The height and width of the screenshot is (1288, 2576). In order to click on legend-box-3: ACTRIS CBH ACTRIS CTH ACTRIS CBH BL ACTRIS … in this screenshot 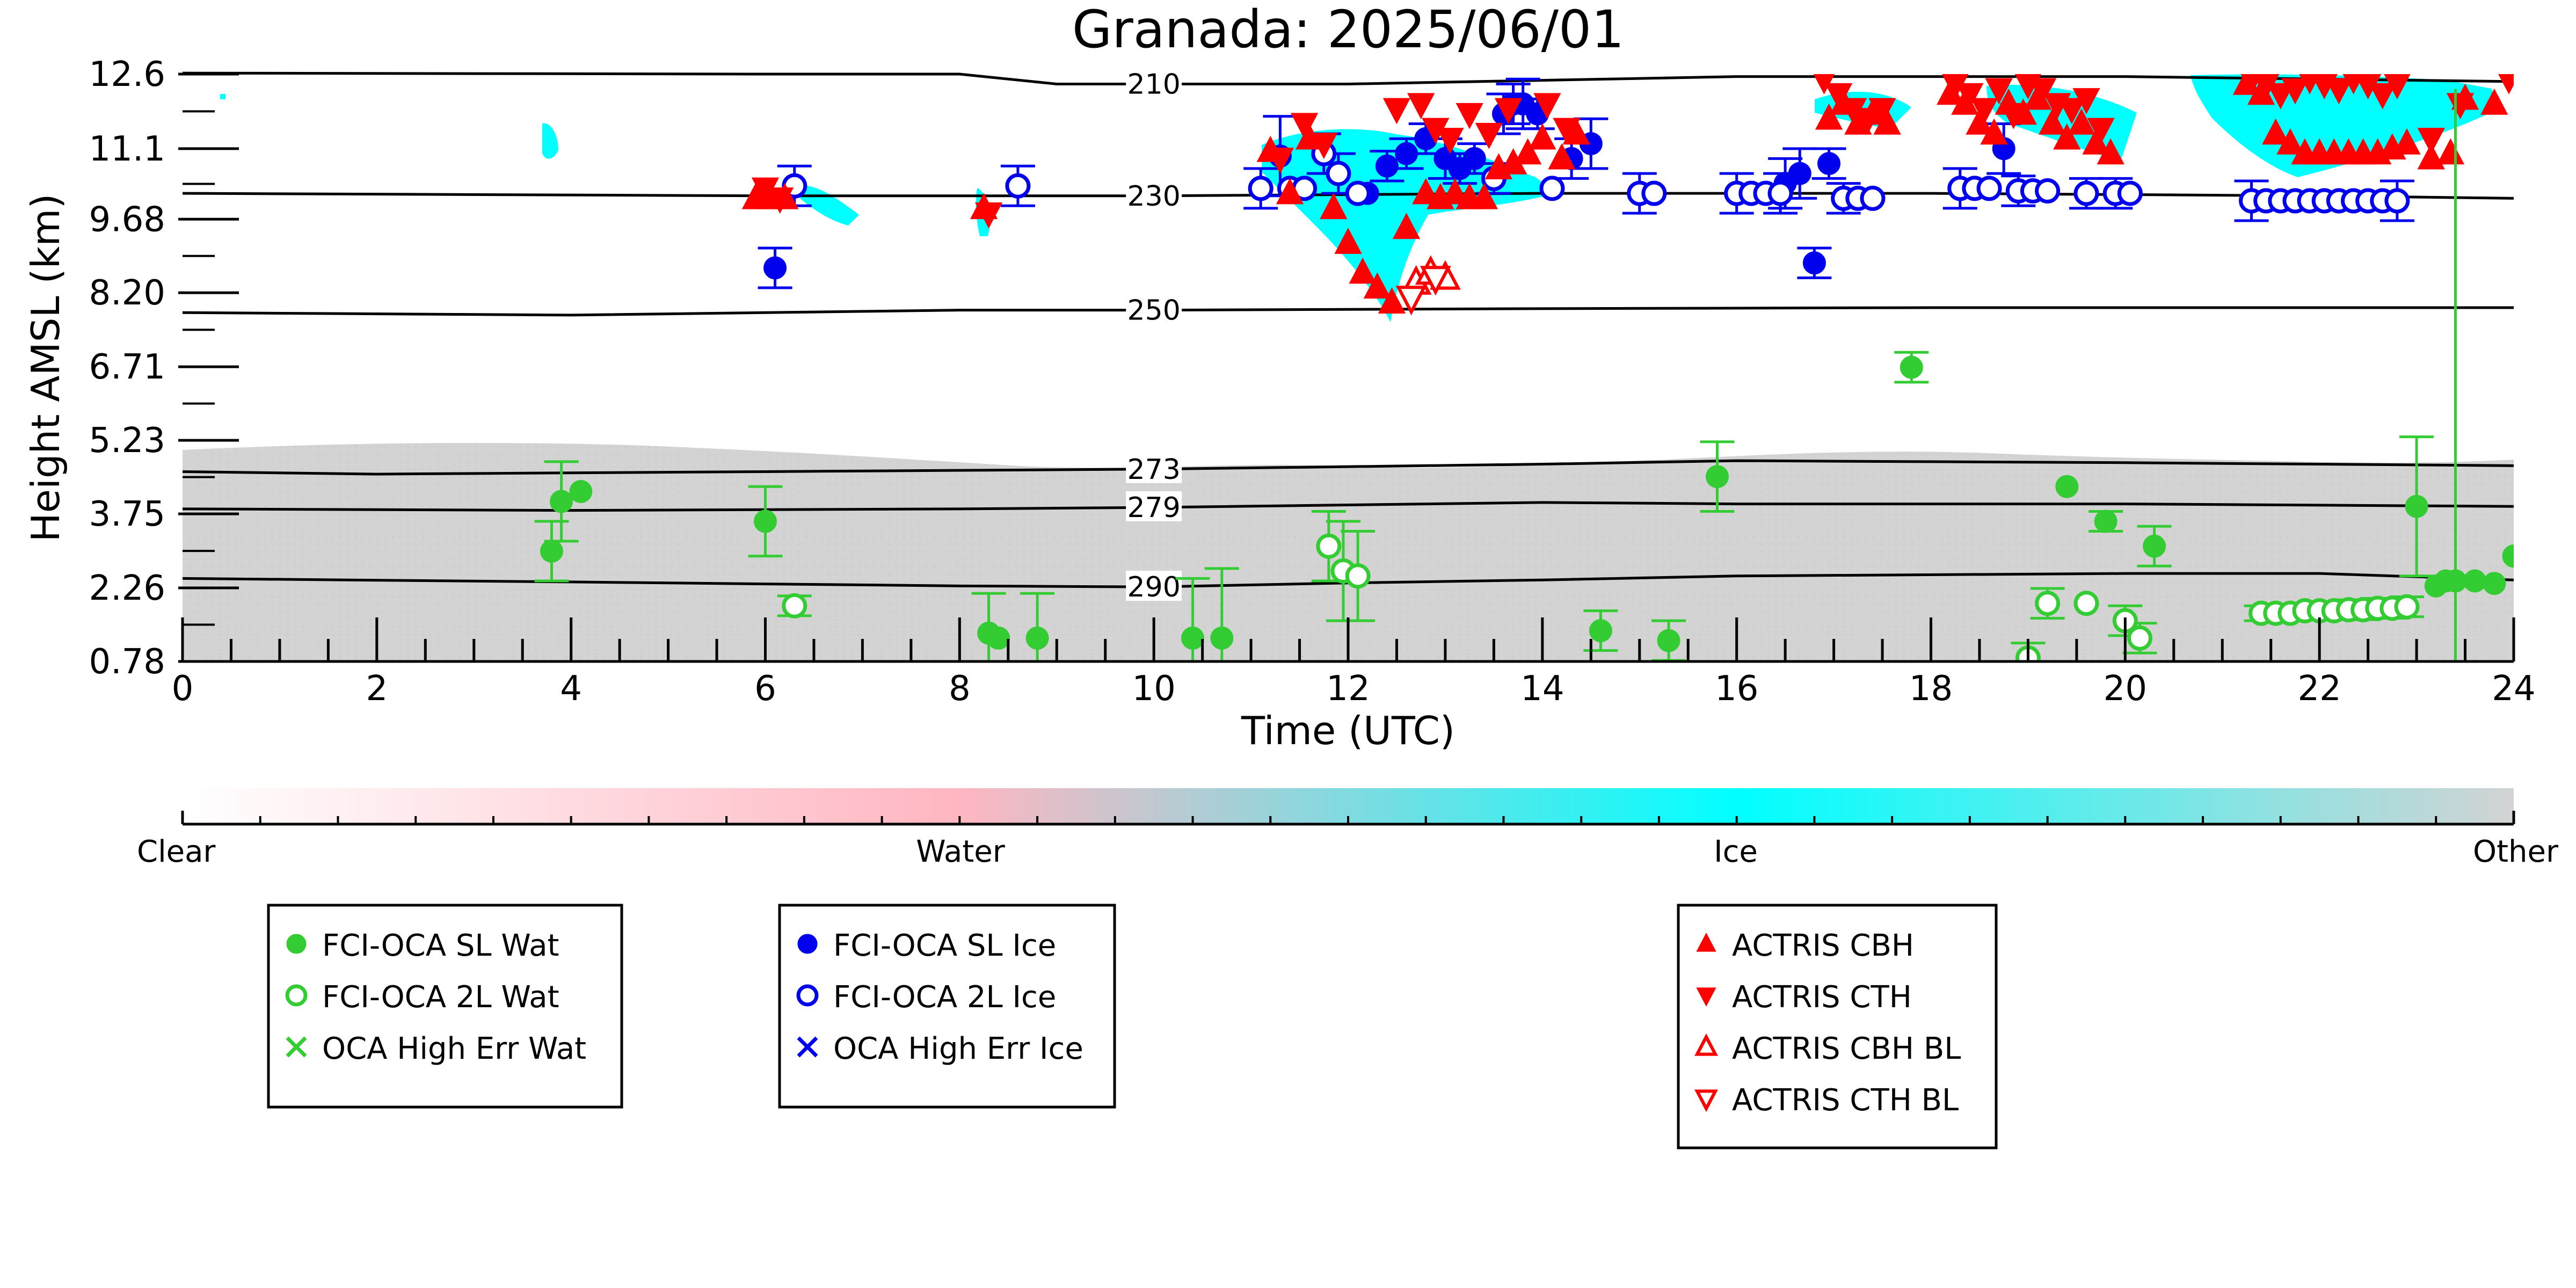, I will do `click(1837, 1026)`.